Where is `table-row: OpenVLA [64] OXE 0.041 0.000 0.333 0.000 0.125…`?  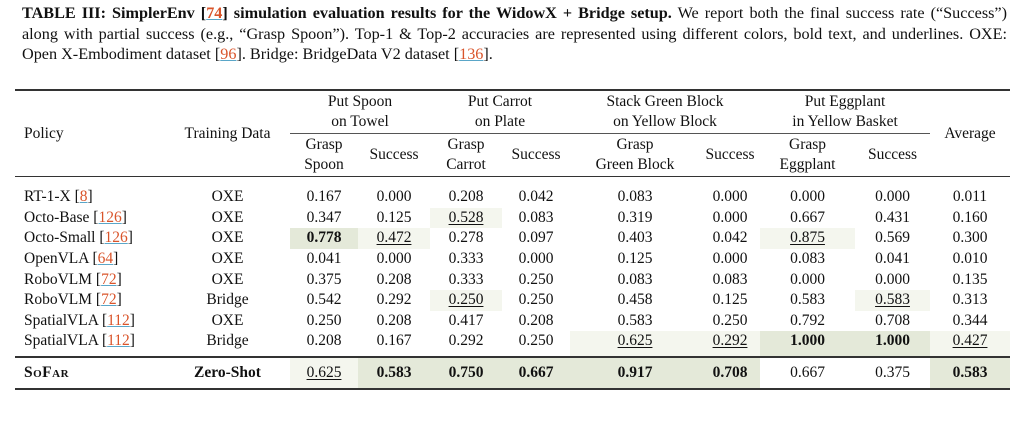 table-row: OpenVLA [64] OXE 0.041 0.000 0.333 0.000 0.125… is located at coordinates (512, 259).